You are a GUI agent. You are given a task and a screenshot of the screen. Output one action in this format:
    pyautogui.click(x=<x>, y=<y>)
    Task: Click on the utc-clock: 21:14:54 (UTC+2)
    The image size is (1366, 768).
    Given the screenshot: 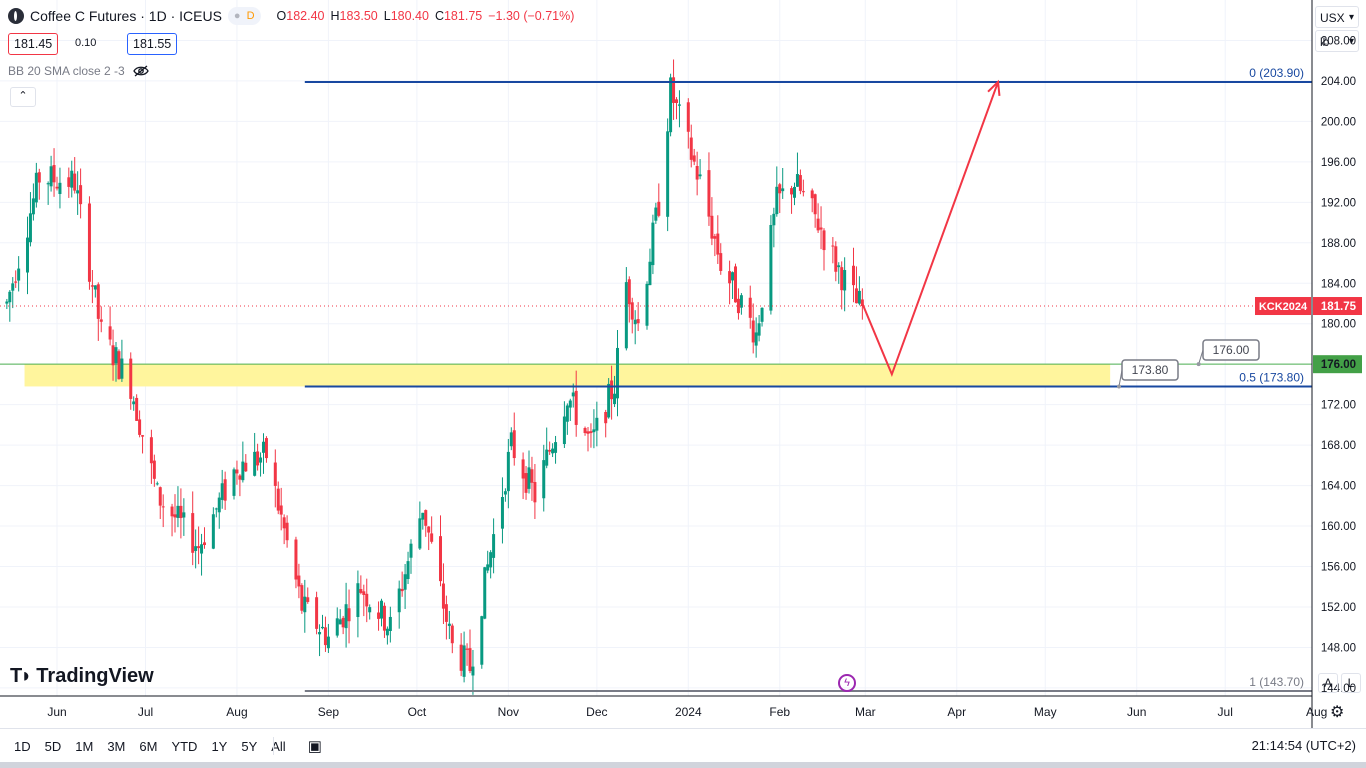 What is the action you would take?
    pyautogui.click(x=1303, y=745)
    